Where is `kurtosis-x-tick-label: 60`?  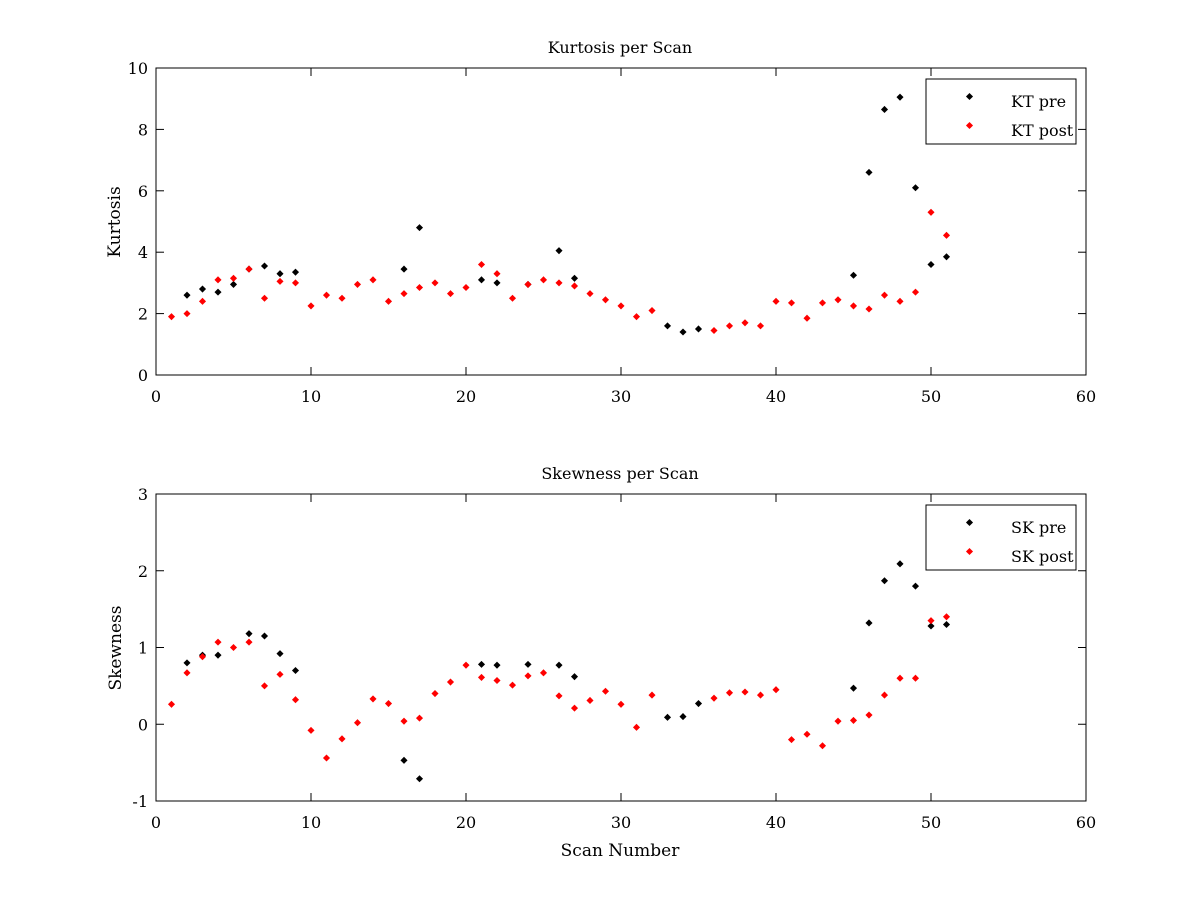
kurtosis-x-tick-label: 60 is located at coordinates (1086, 396).